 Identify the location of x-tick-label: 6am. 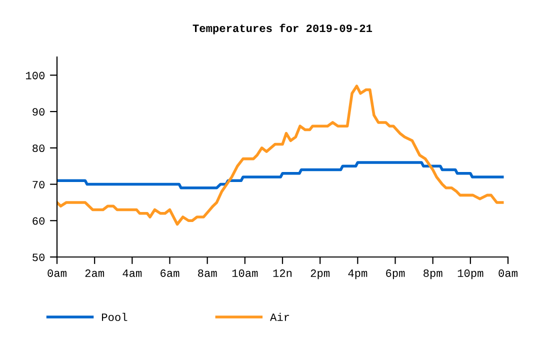
(170, 273).